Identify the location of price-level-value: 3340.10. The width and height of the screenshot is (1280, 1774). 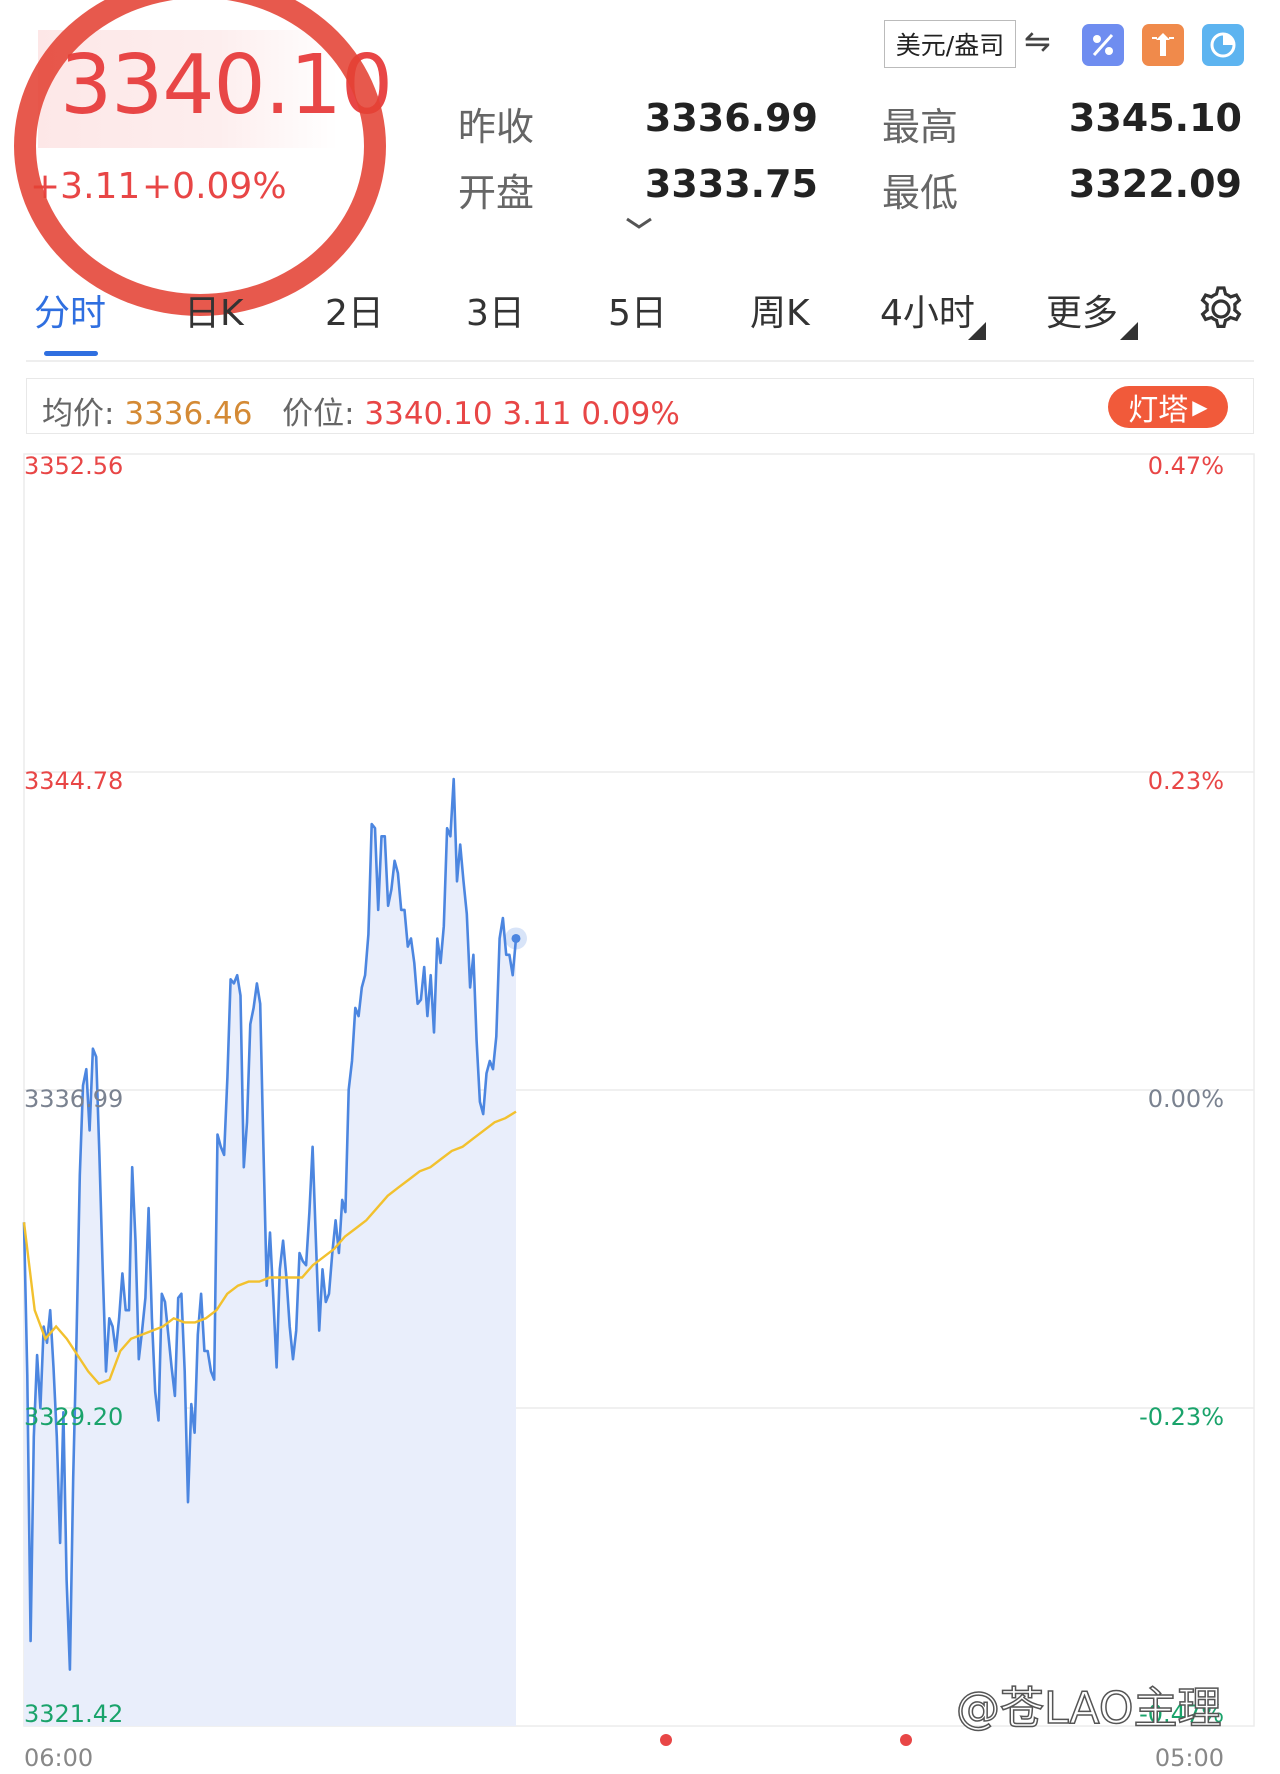
(428, 414).